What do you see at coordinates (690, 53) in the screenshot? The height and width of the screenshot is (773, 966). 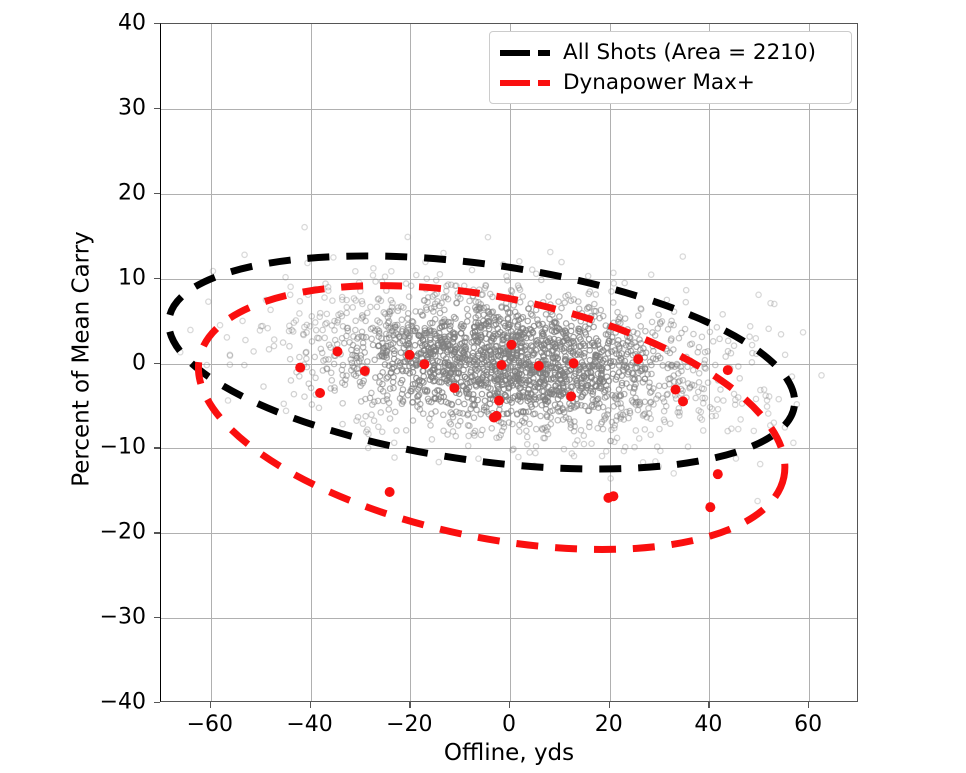 I see `legend-label-all-shots: All Shots (Area = 2210)` at bounding box center [690, 53].